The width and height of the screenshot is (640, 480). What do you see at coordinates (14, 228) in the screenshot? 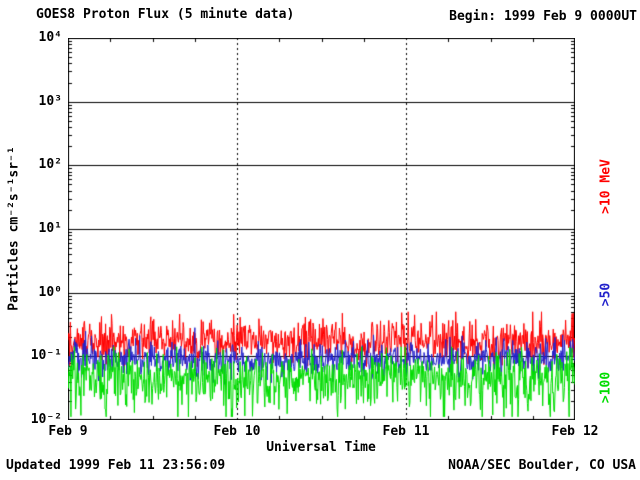
I see `y-axis-title: Particles cm⁻²s⁻¹sr⁻¹` at bounding box center [14, 228].